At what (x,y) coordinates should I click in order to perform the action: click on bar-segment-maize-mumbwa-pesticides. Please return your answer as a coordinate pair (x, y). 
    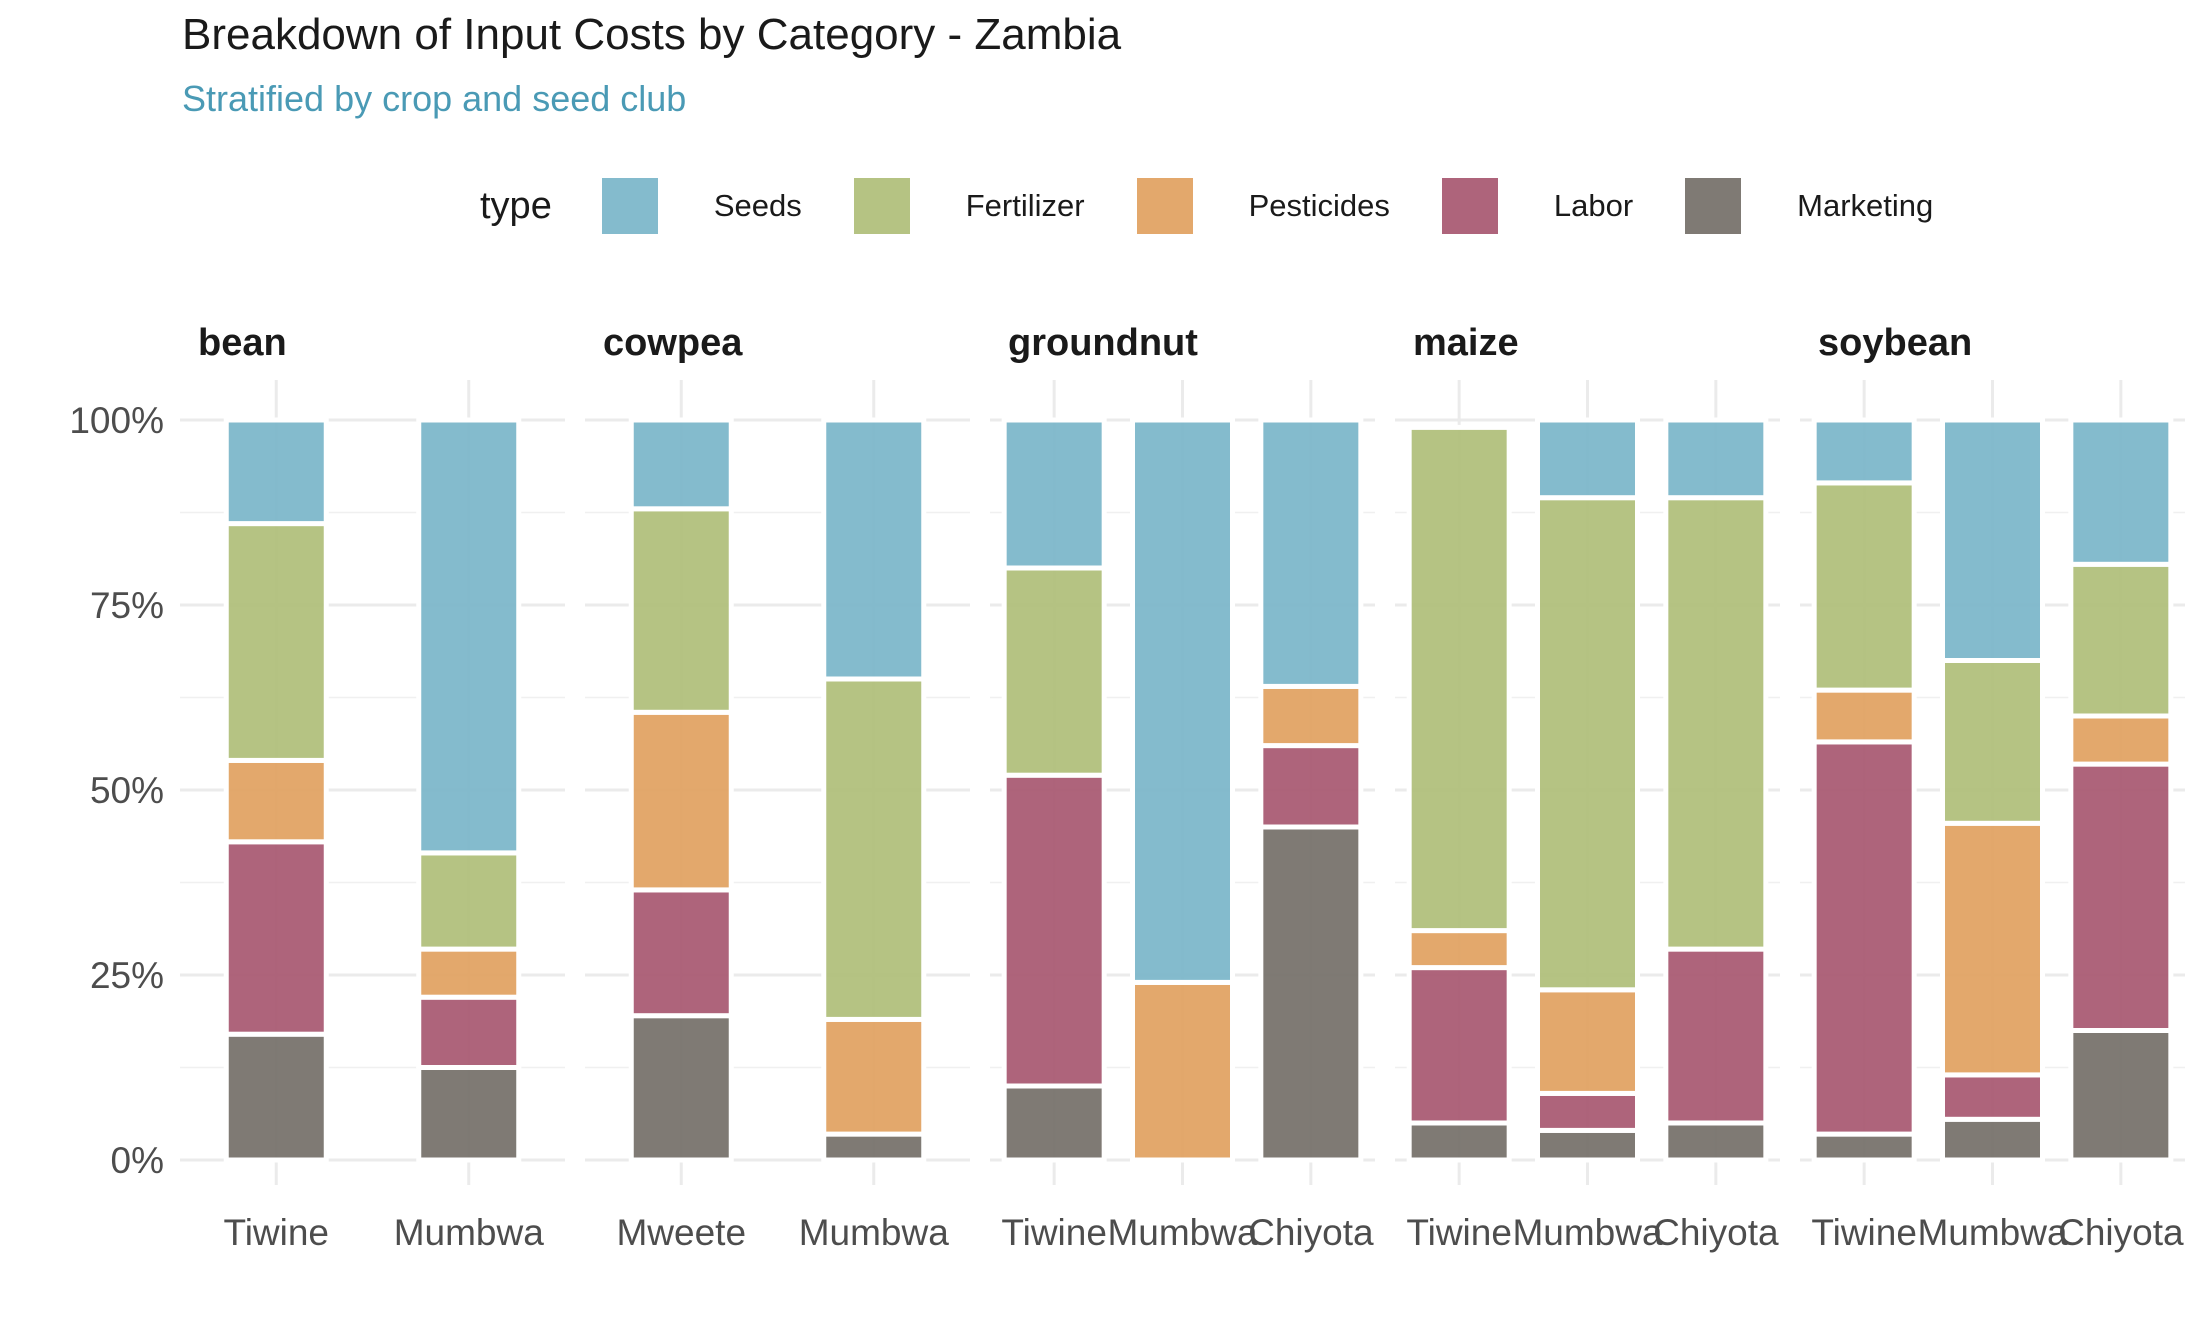
    Looking at the image, I should click on (1587, 1041).